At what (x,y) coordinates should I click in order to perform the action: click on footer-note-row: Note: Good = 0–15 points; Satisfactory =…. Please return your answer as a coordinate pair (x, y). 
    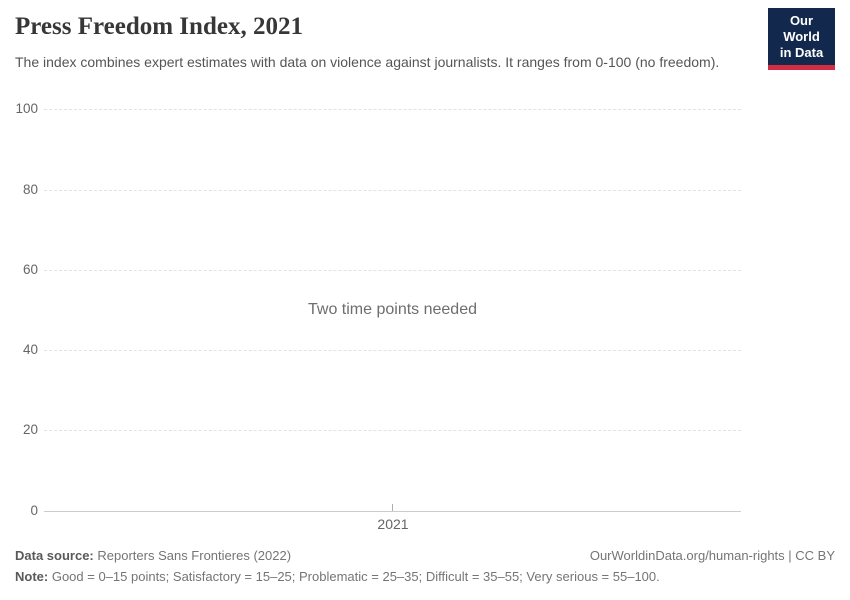
    Looking at the image, I should click on (337, 576).